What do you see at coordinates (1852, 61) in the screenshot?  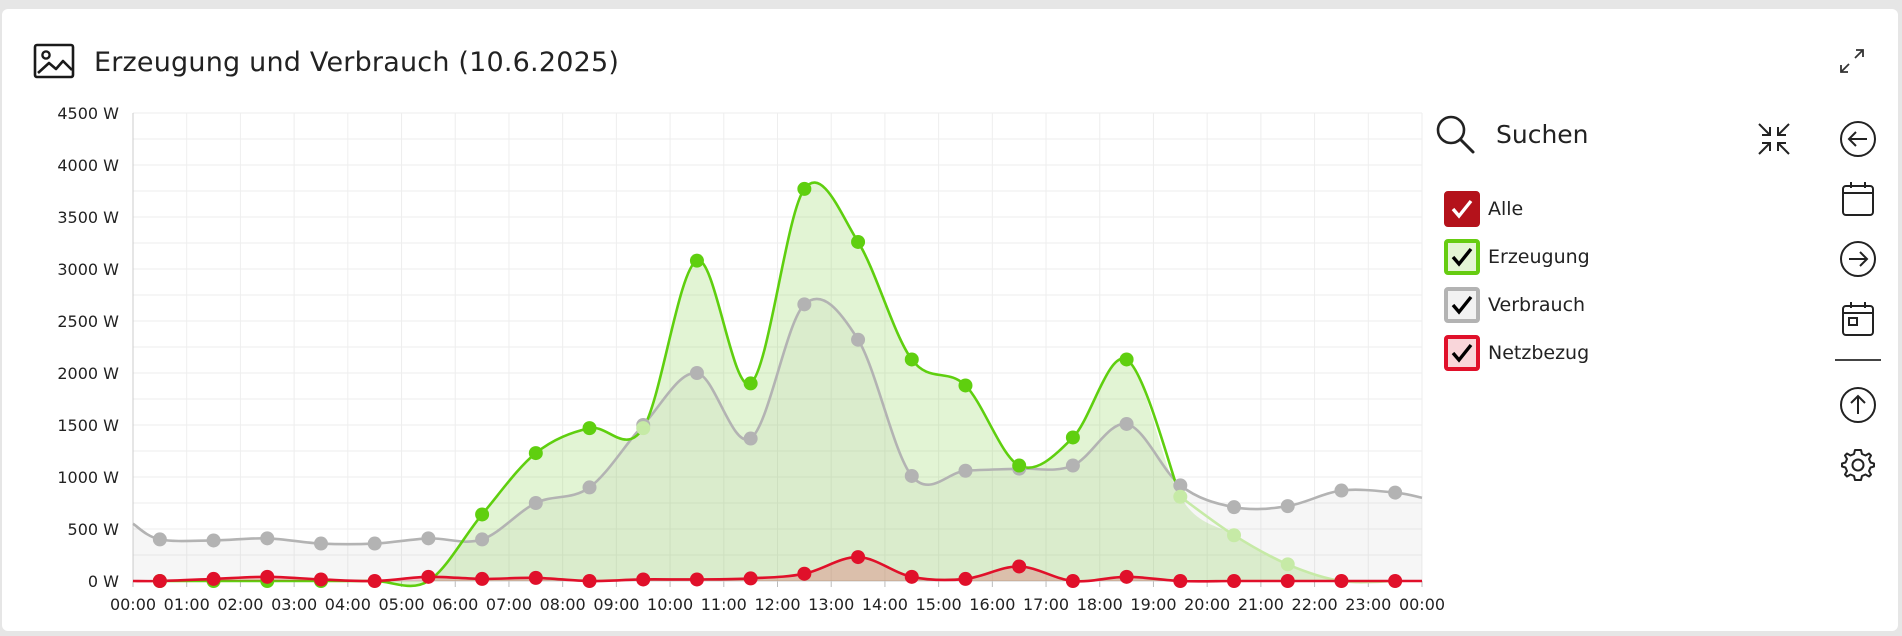 I see `expand-icon` at bounding box center [1852, 61].